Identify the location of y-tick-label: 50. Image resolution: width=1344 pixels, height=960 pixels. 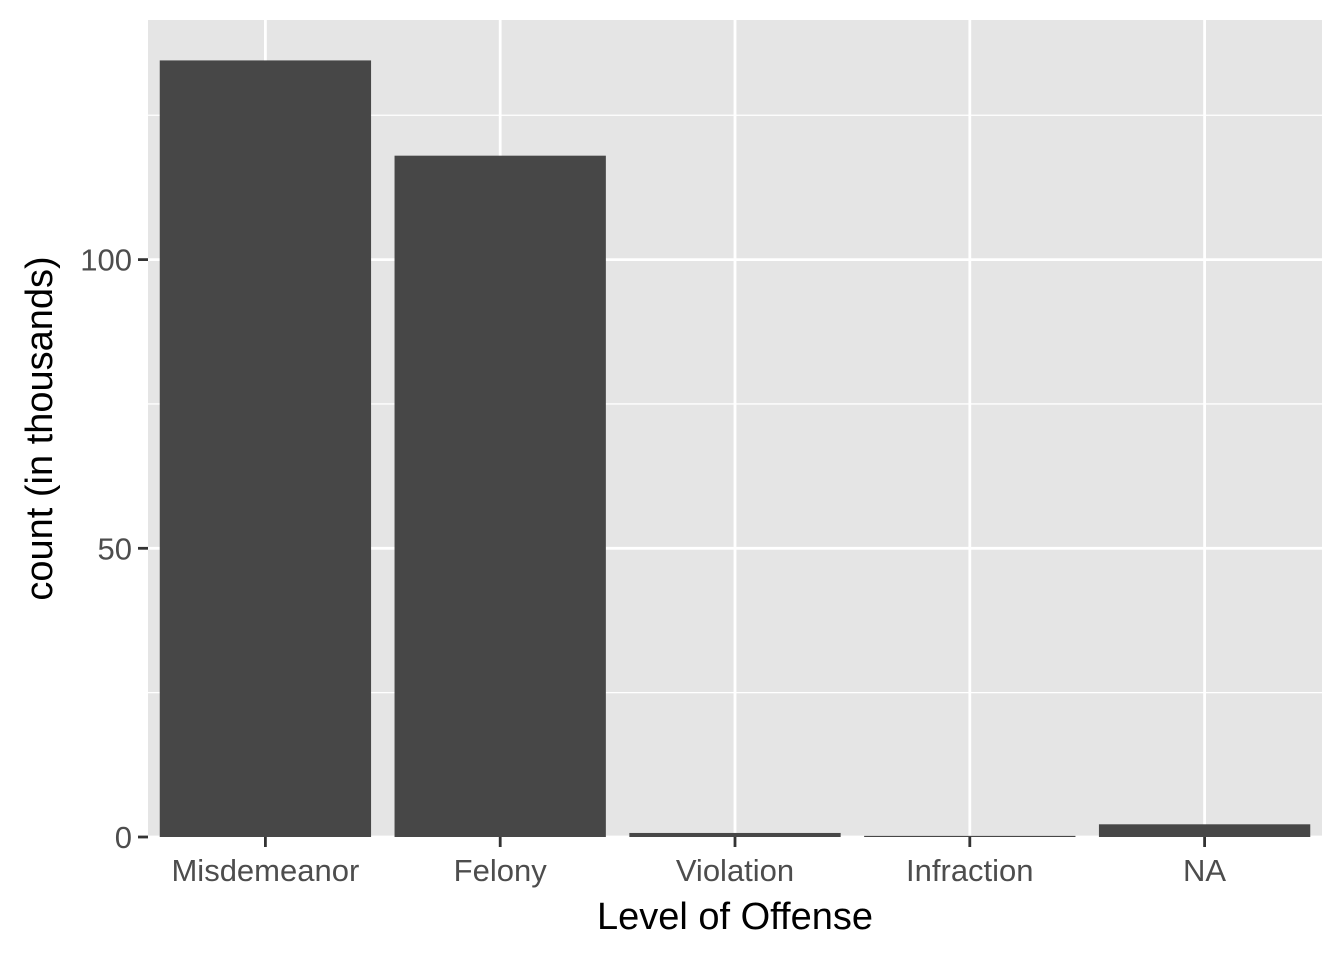
(115, 548).